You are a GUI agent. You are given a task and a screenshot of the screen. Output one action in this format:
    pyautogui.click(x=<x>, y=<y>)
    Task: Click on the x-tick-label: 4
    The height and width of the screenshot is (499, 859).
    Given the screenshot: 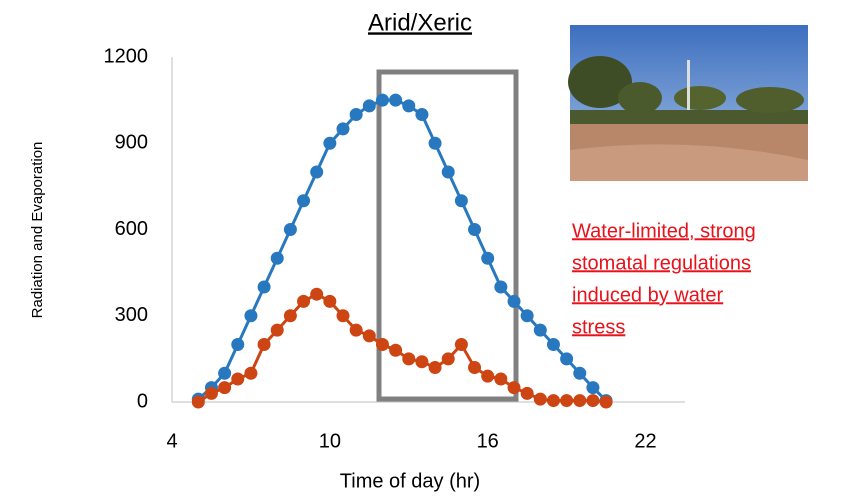 What is the action you would take?
    pyautogui.click(x=171, y=441)
    